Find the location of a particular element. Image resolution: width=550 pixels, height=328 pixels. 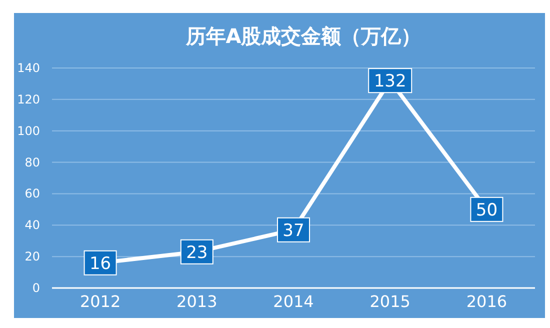

data-label: 23 is located at coordinates (197, 252).